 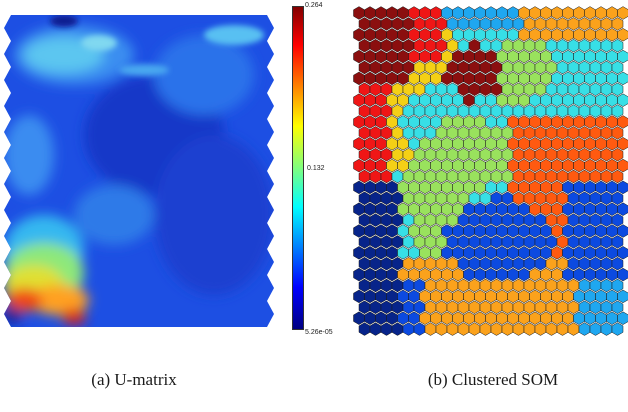 I want to click on colorbar, so click(x=298, y=168).